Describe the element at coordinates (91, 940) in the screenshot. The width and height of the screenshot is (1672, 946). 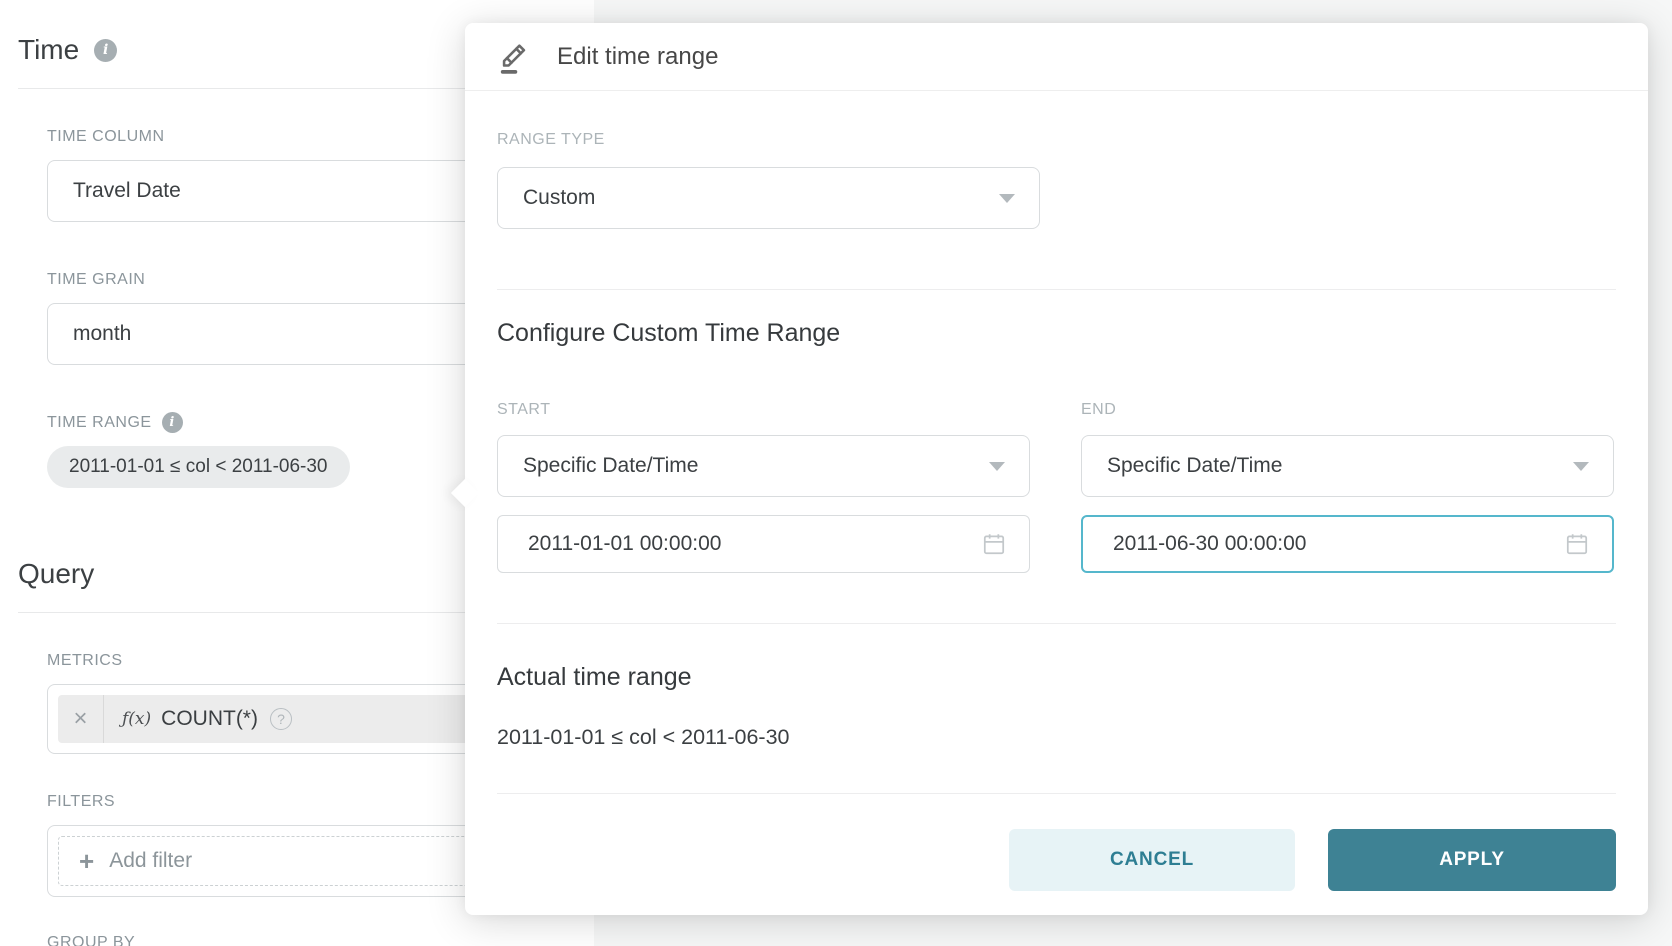
I see `group-by-label: GROUP BY` at that location.